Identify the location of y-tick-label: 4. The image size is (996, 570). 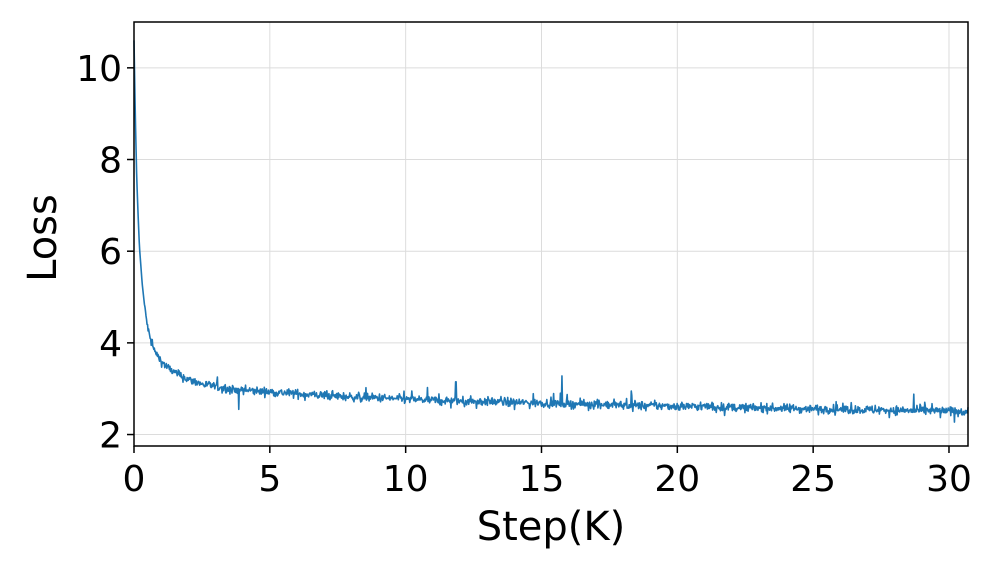
(110, 344).